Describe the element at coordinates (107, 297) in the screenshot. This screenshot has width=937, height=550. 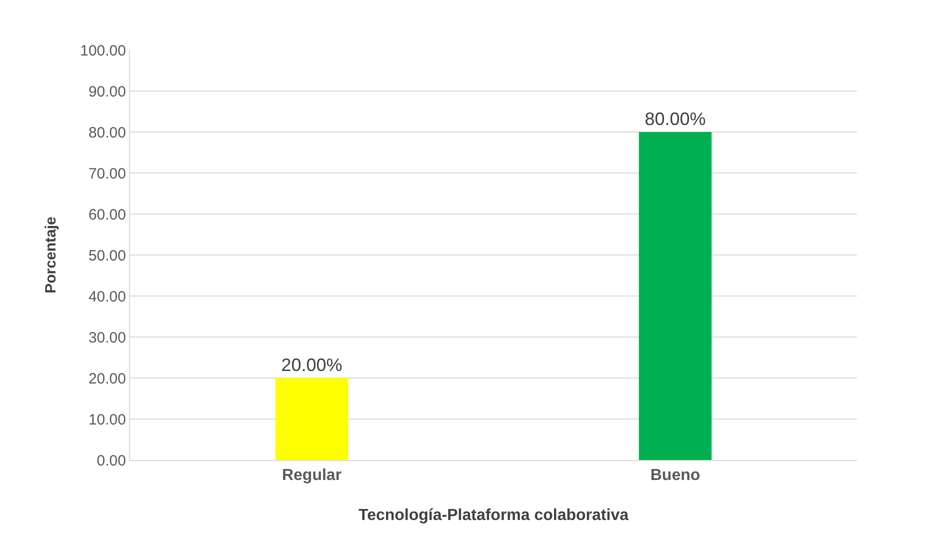
I see `y-tick-label: 40.00` at that location.